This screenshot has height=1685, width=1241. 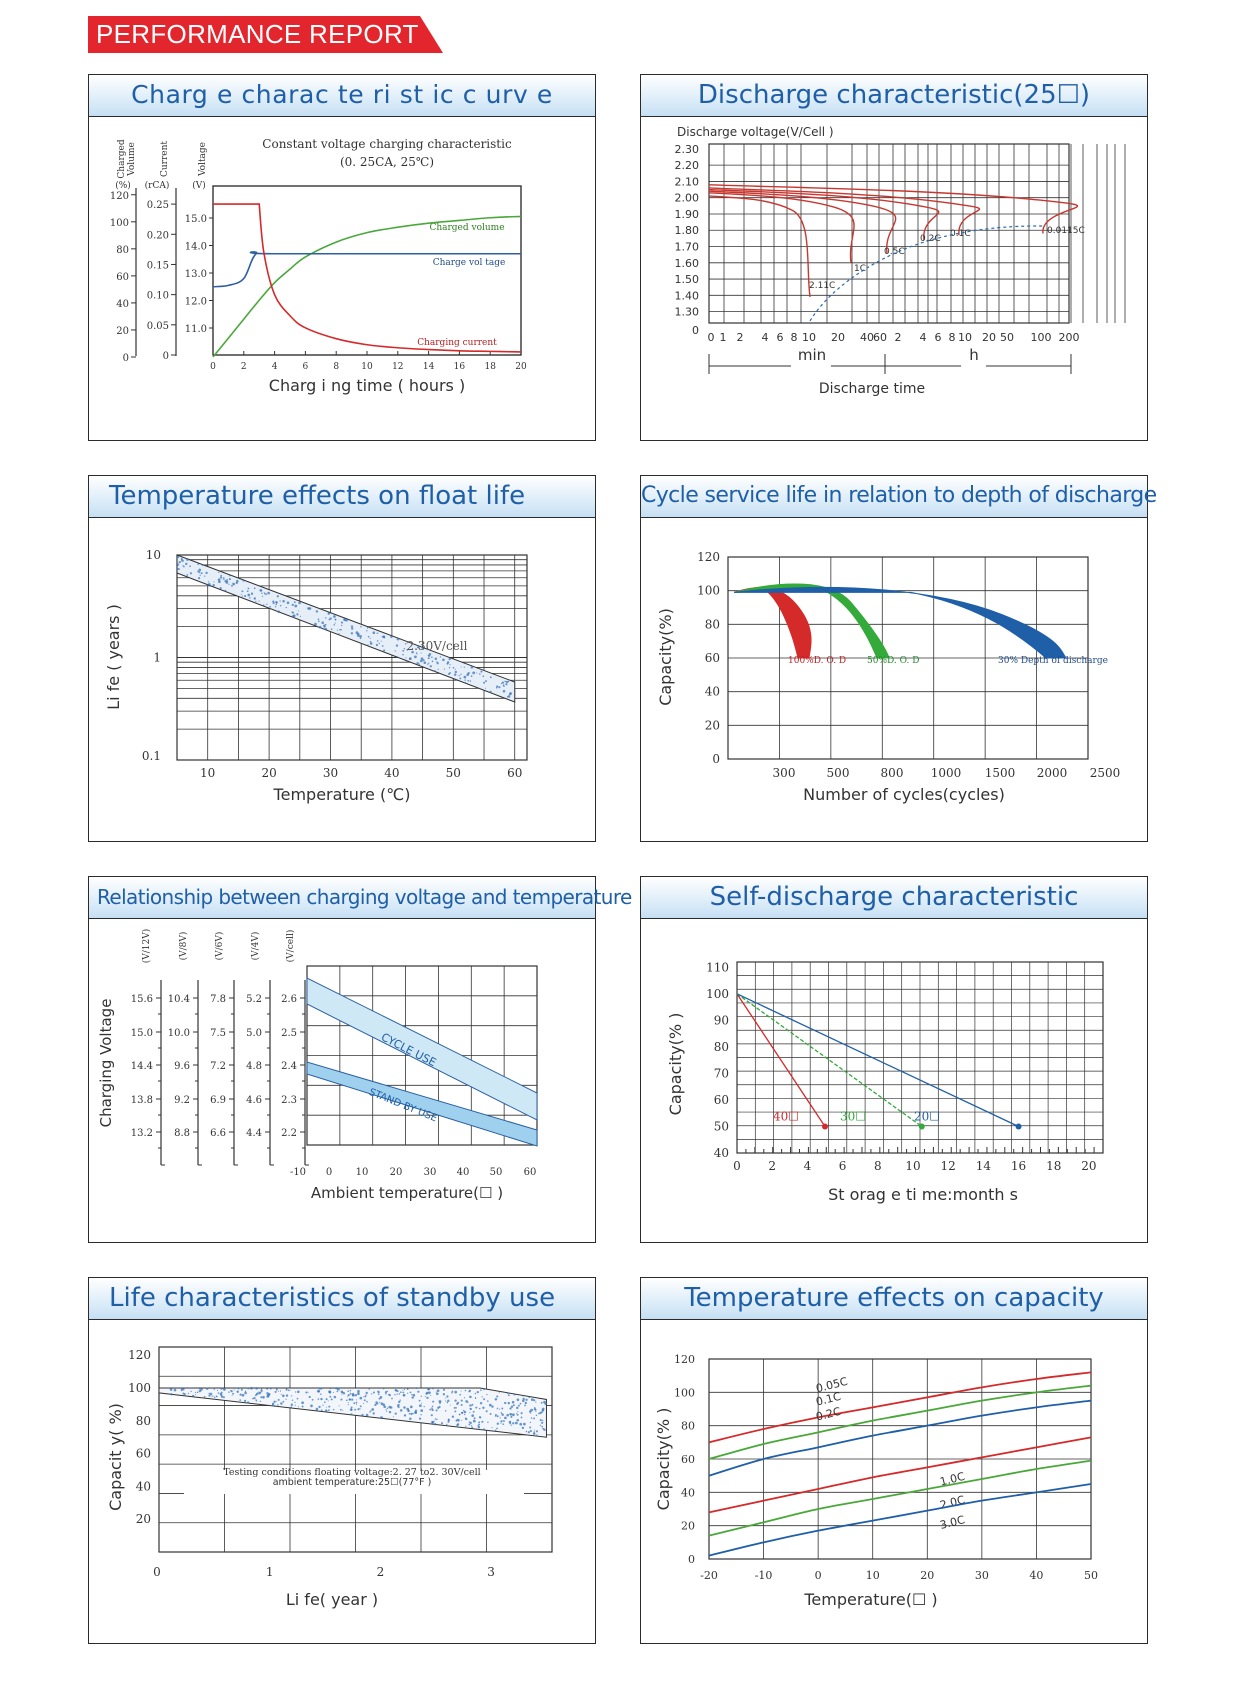 What do you see at coordinates (822, 286) in the screenshot?
I see `series-label-0: 2.11C` at bounding box center [822, 286].